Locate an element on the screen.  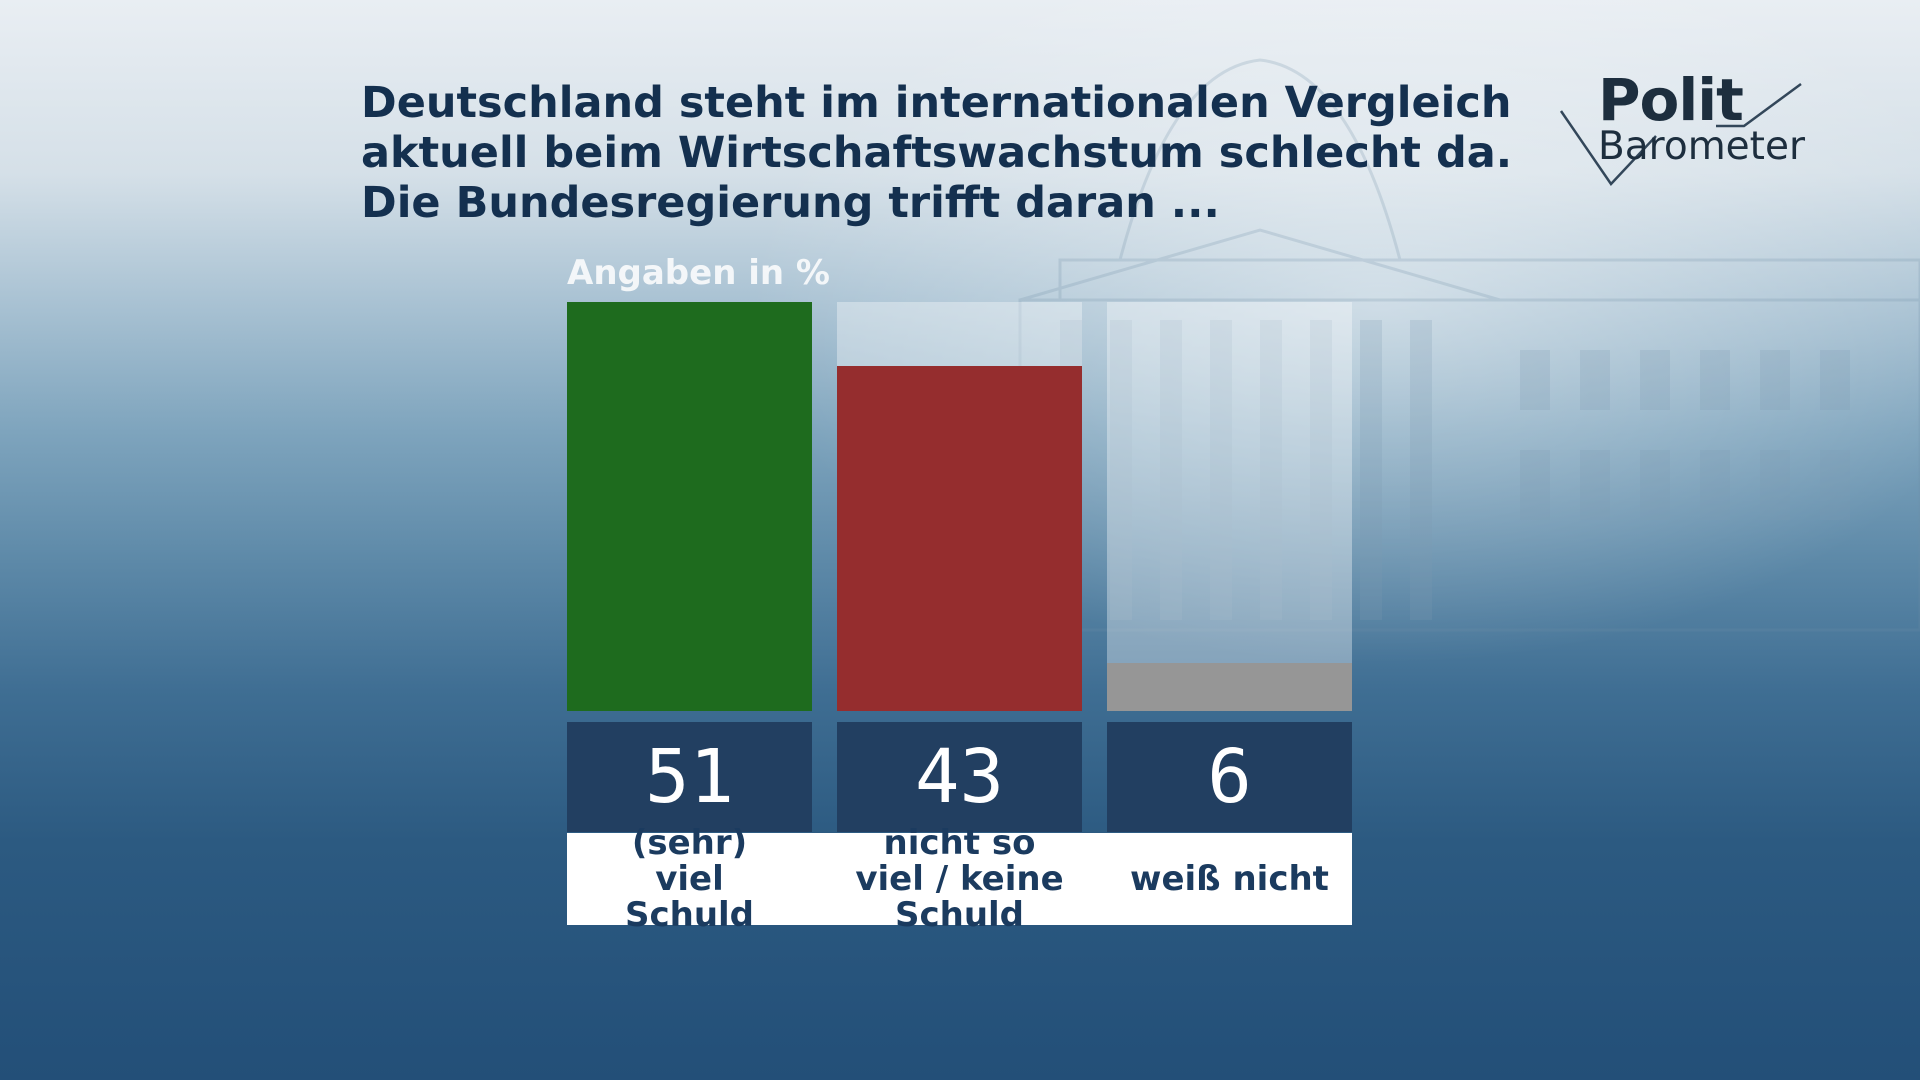
logo-polit-text: Polit is located at coordinates (1671, 100).